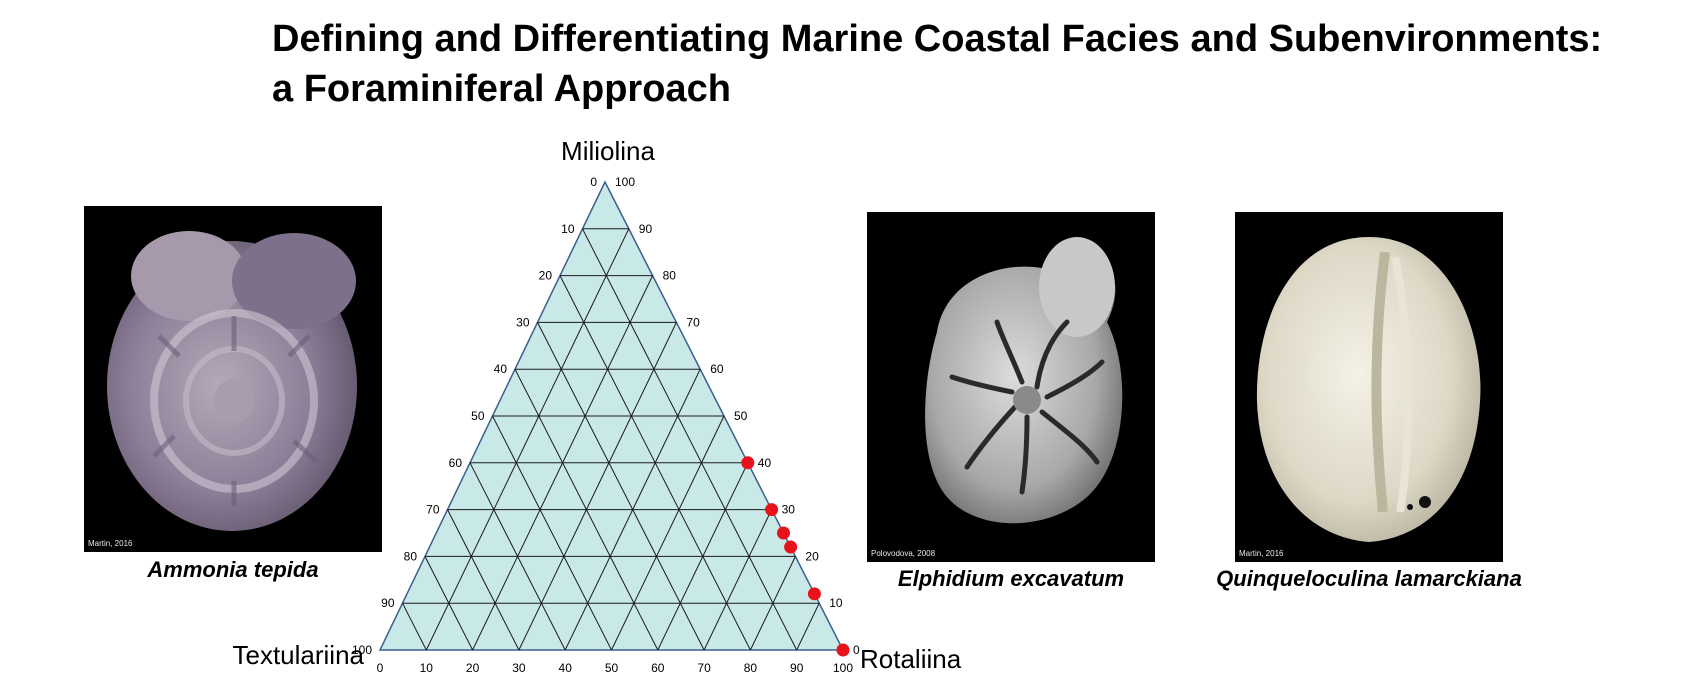 Image resolution: width=1708 pixels, height=700 pixels. What do you see at coordinates (704, 668) in the screenshot?
I see `tick-label-bottom: 70` at bounding box center [704, 668].